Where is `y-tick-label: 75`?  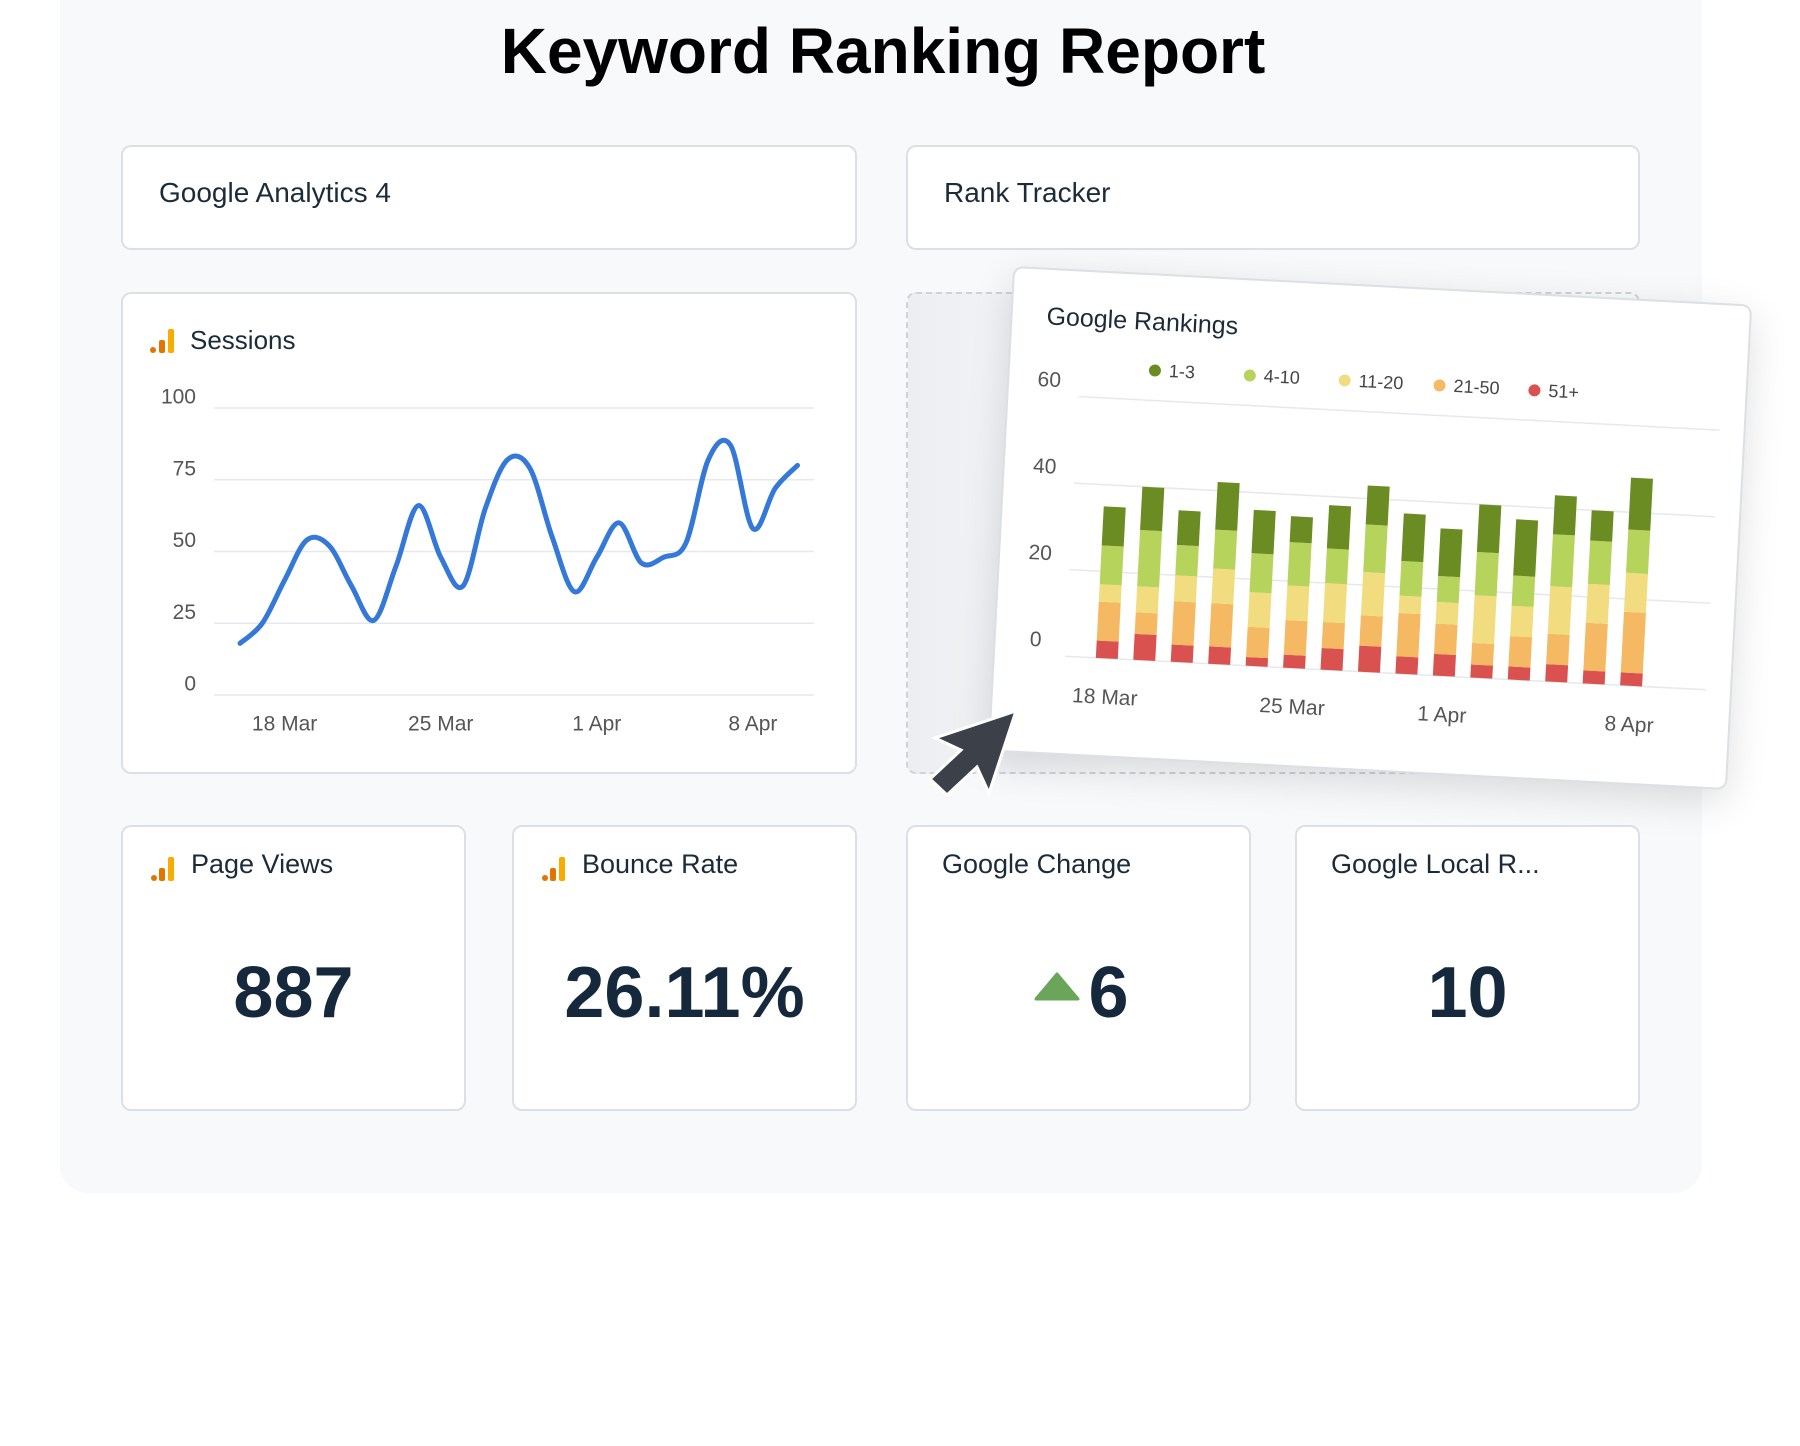
y-tick-label: 75 is located at coordinates (184, 468).